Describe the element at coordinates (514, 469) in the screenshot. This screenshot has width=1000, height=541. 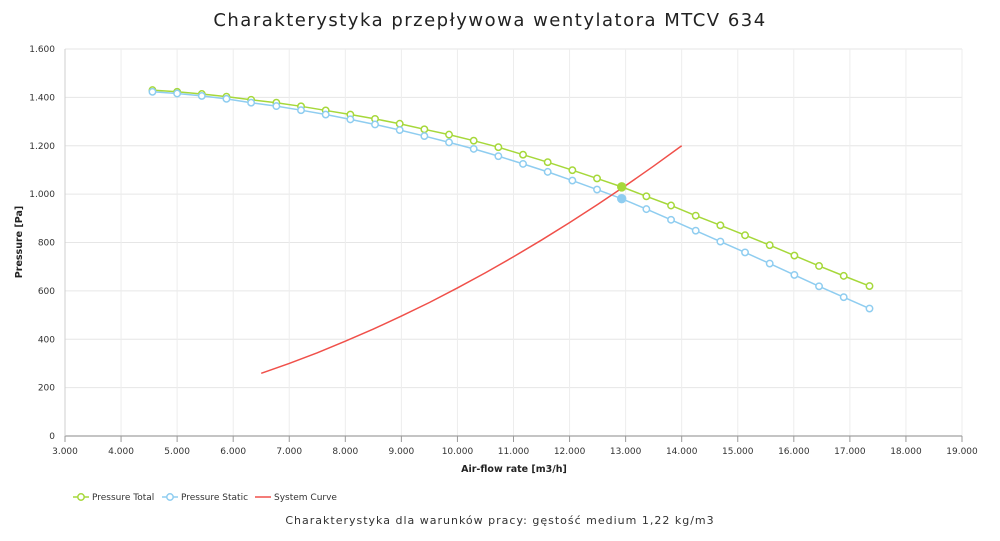
I see `x-axis-label: Air-flow rate [m3/h]` at that location.